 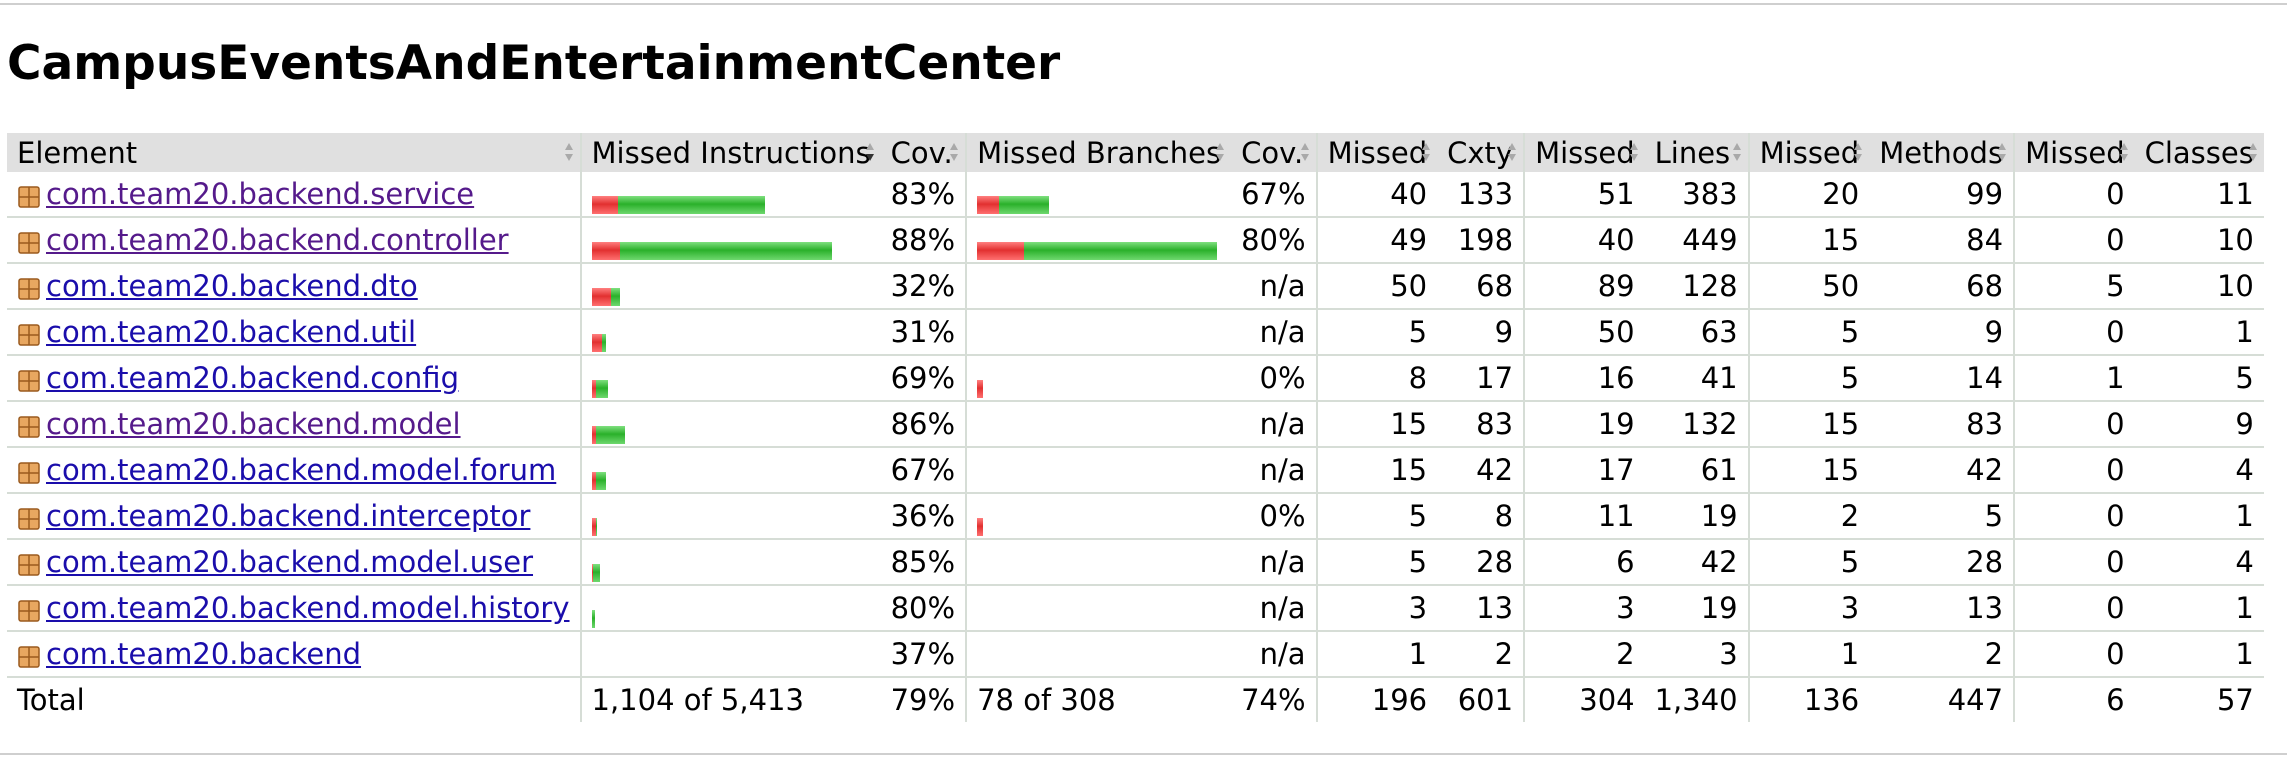 I want to click on lines: 61, so click(x=1696, y=470).